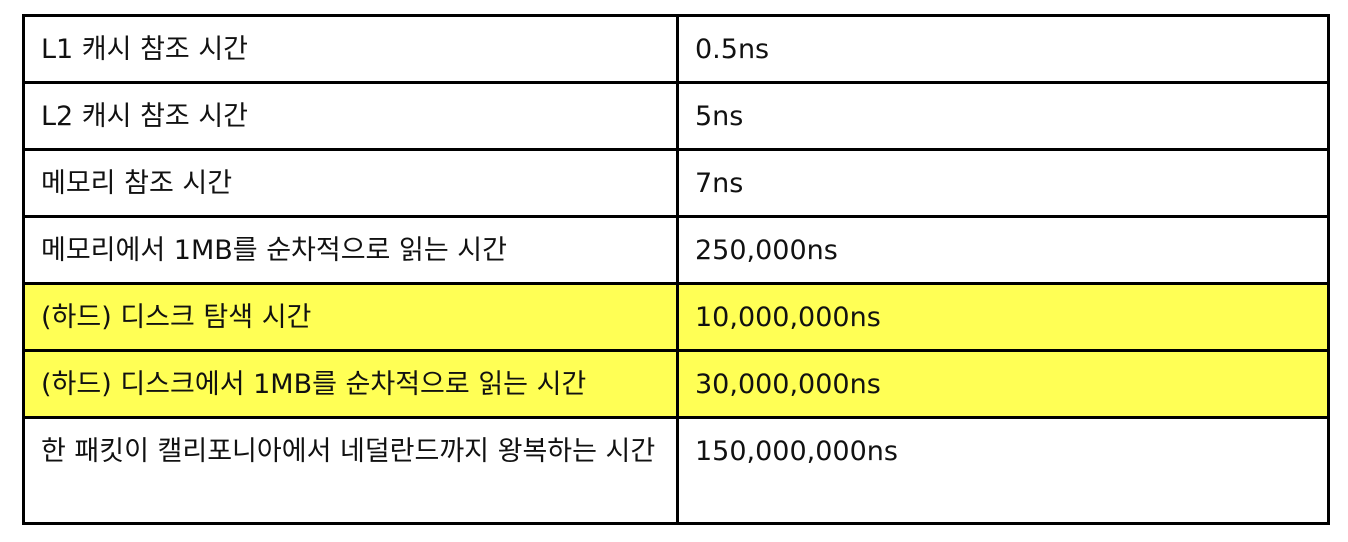  What do you see at coordinates (350, 317) in the screenshot?
I see `operation-cell: (하드) 디스크 탐색 시간` at bounding box center [350, 317].